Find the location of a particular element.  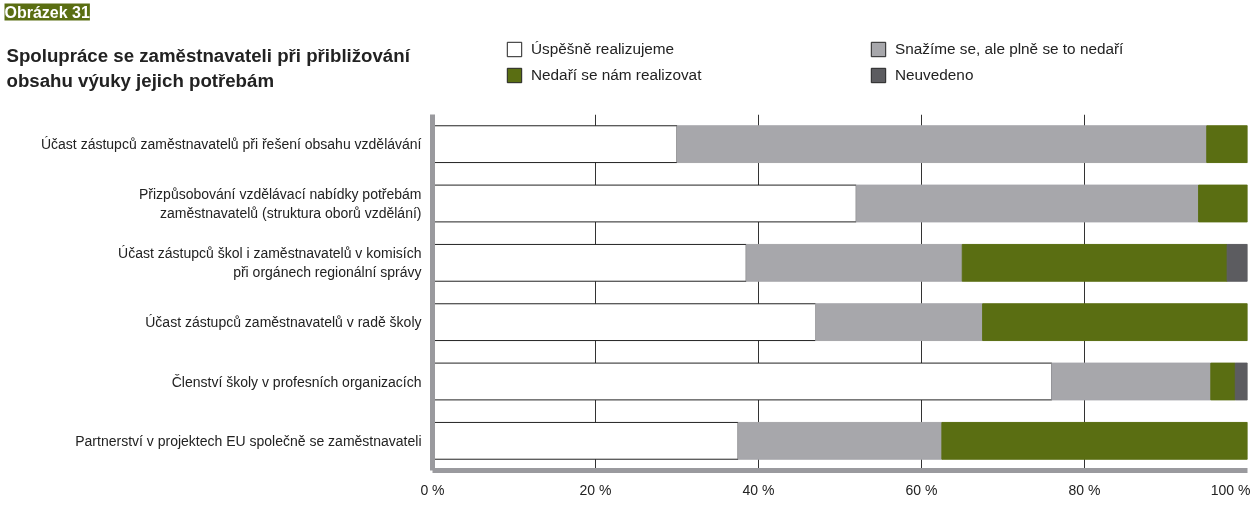

text: Obrázek 31 is located at coordinates (47, 12).